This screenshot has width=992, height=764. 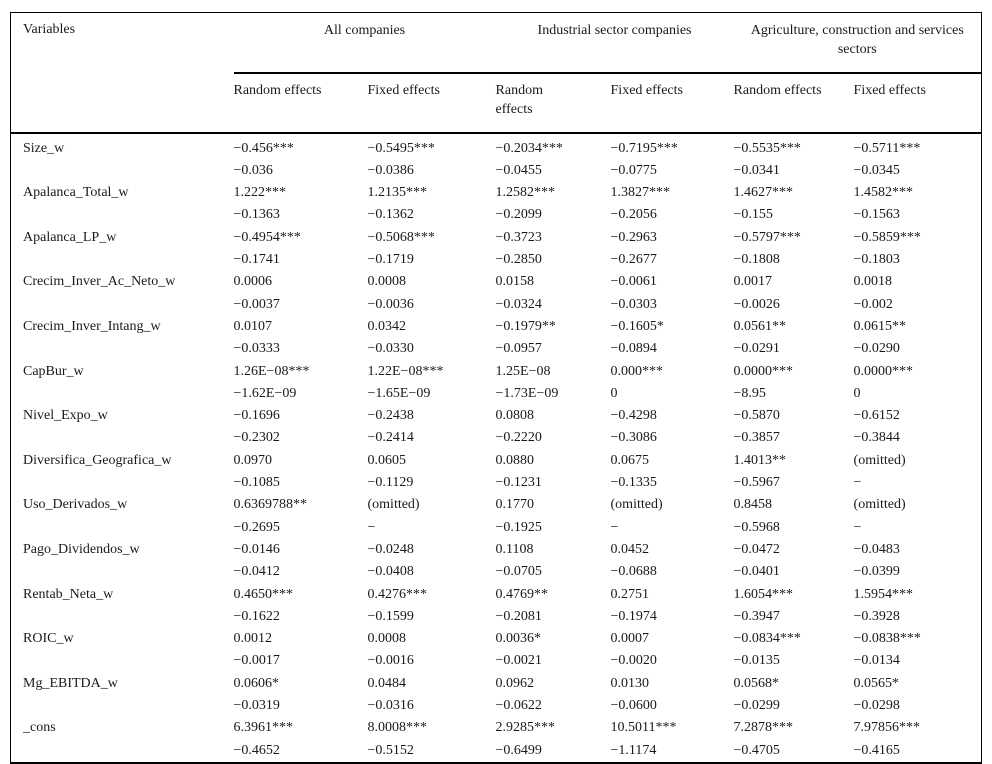 I want to click on coef-cell: 1.6054***, so click(x=763, y=594).